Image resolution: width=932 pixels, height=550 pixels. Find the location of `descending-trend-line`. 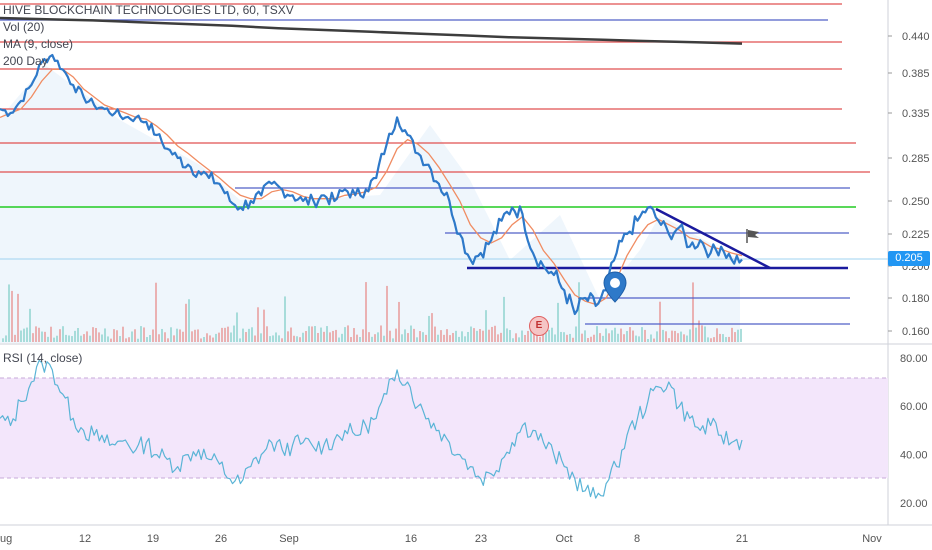

descending-trend-line is located at coordinates (713, 238).